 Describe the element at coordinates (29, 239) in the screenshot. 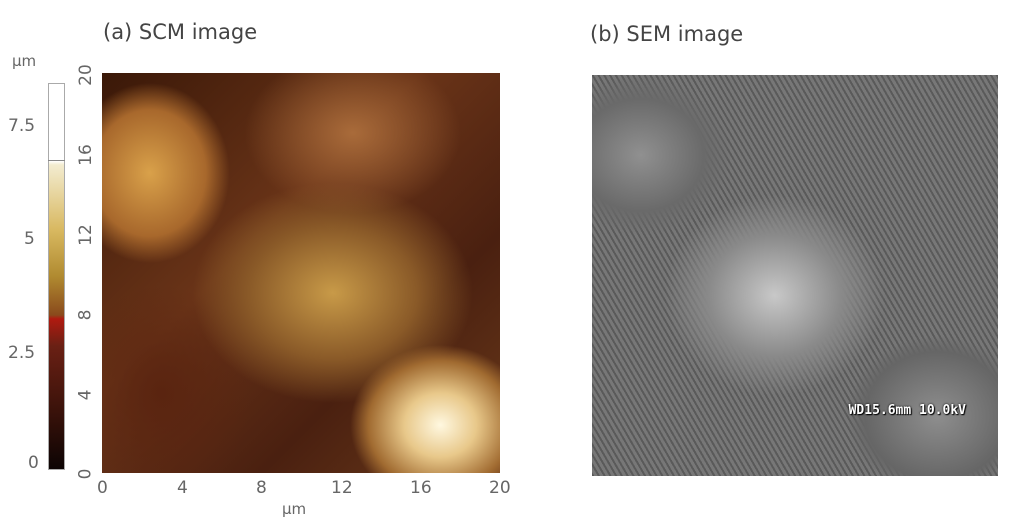

I see `colorbar-tick: 5` at that location.